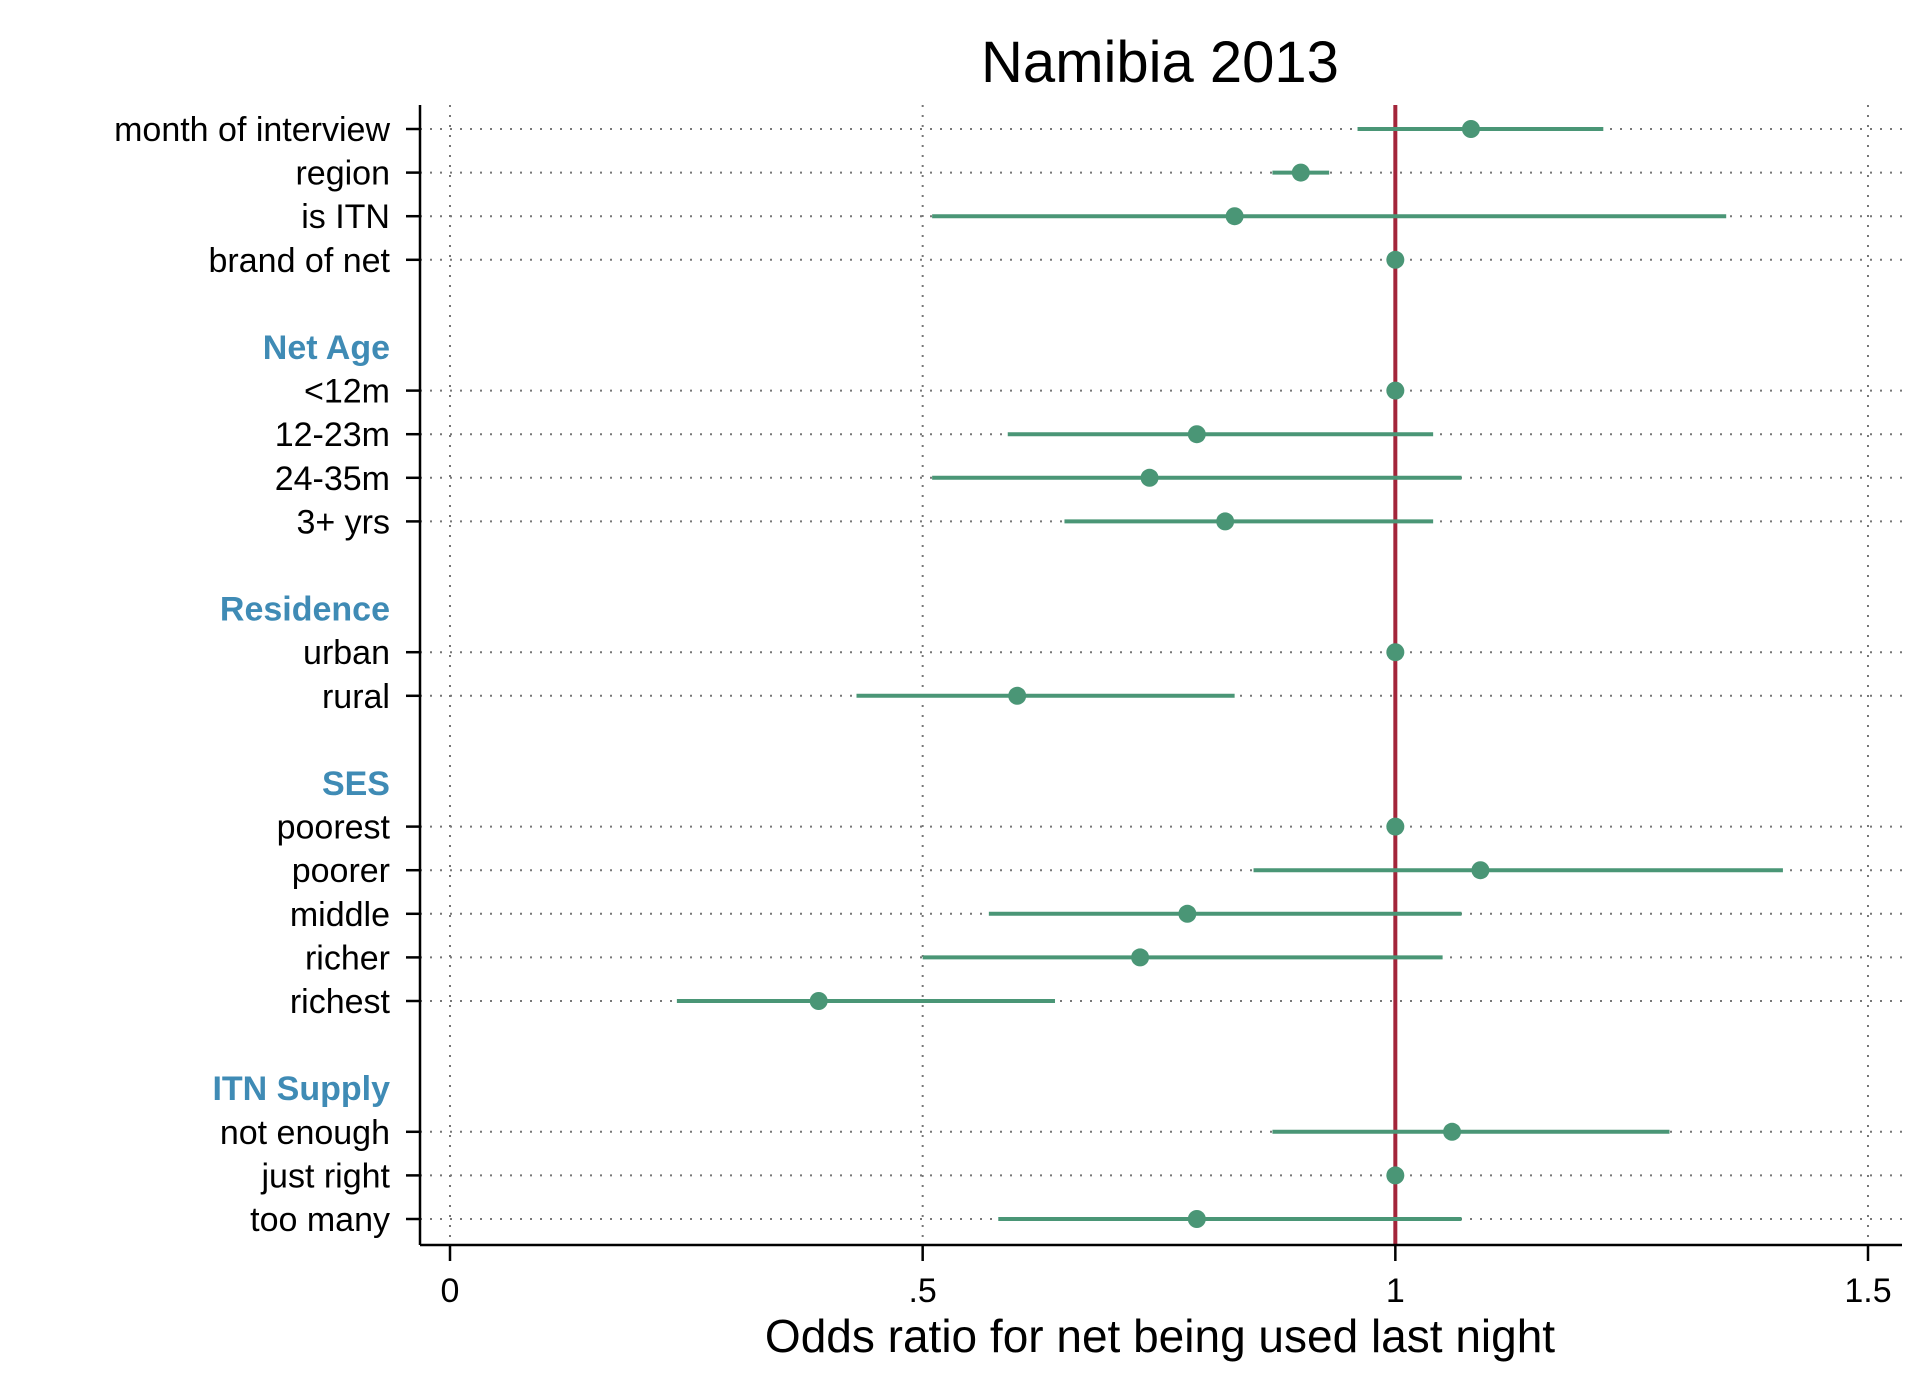 This screenshot has height=1396, width=1920. I want to click on row-label-3: brand of net, so click(300, 261).